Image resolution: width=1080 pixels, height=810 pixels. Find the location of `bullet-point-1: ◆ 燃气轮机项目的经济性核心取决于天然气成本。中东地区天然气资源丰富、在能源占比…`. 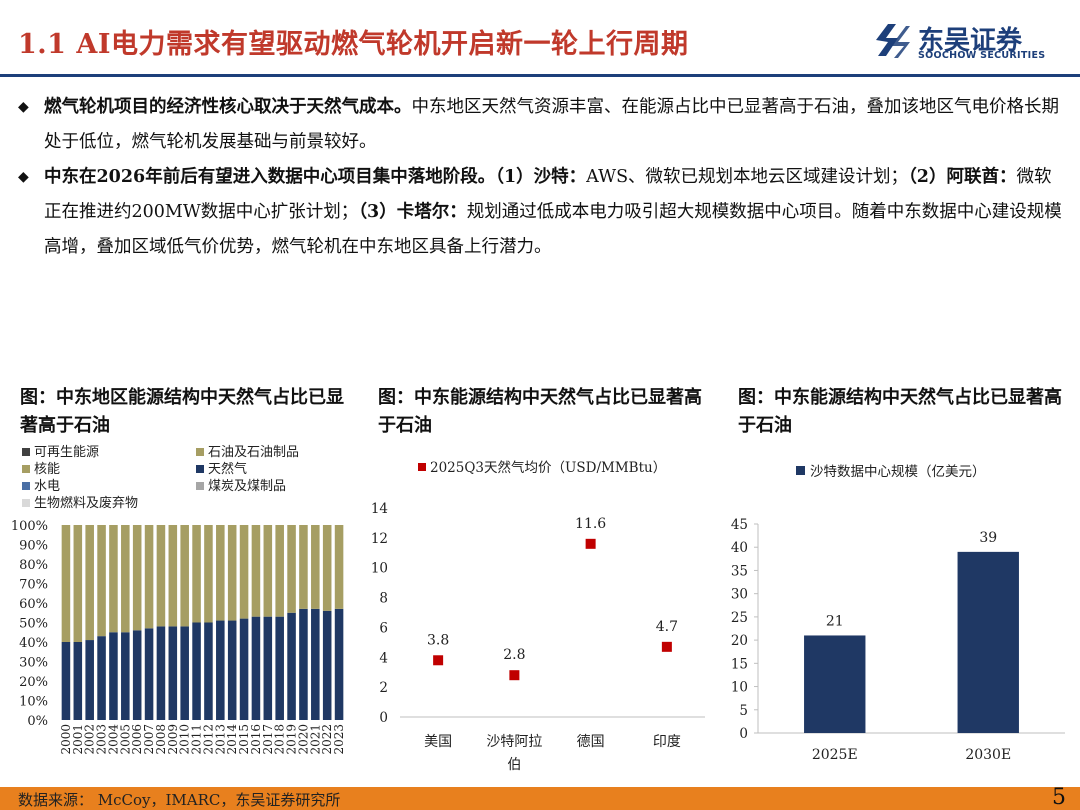

bullet-point-1: ◆ 燃气轮机项目的经济性核心取决于天然气成本。中东地区天然气资源丰富、在能源占比… is located at coordinates (542, 125).